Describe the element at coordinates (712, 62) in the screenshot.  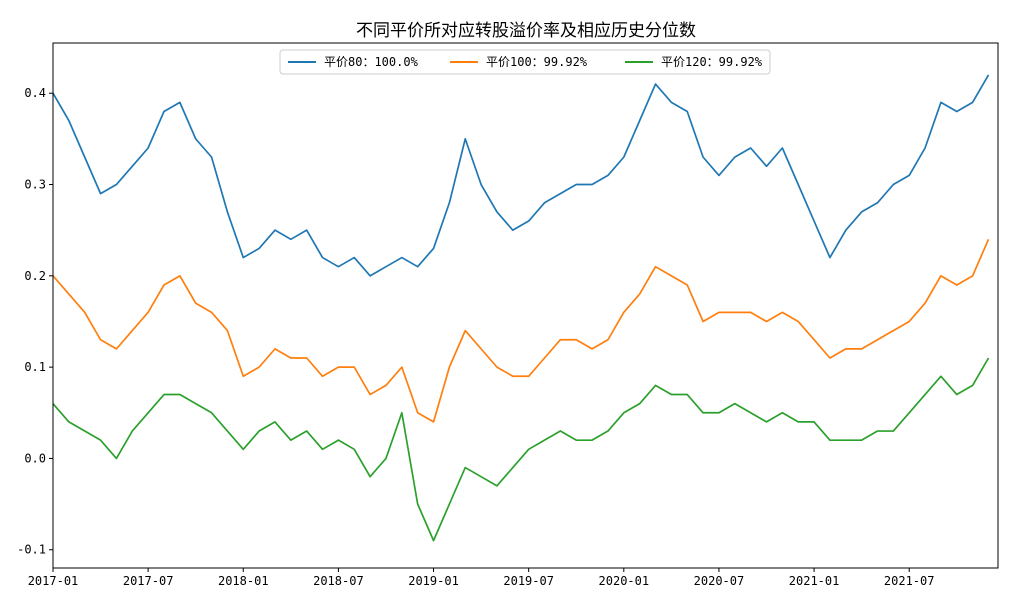
I see `legend-label: 平价120：99.92%` at that location.